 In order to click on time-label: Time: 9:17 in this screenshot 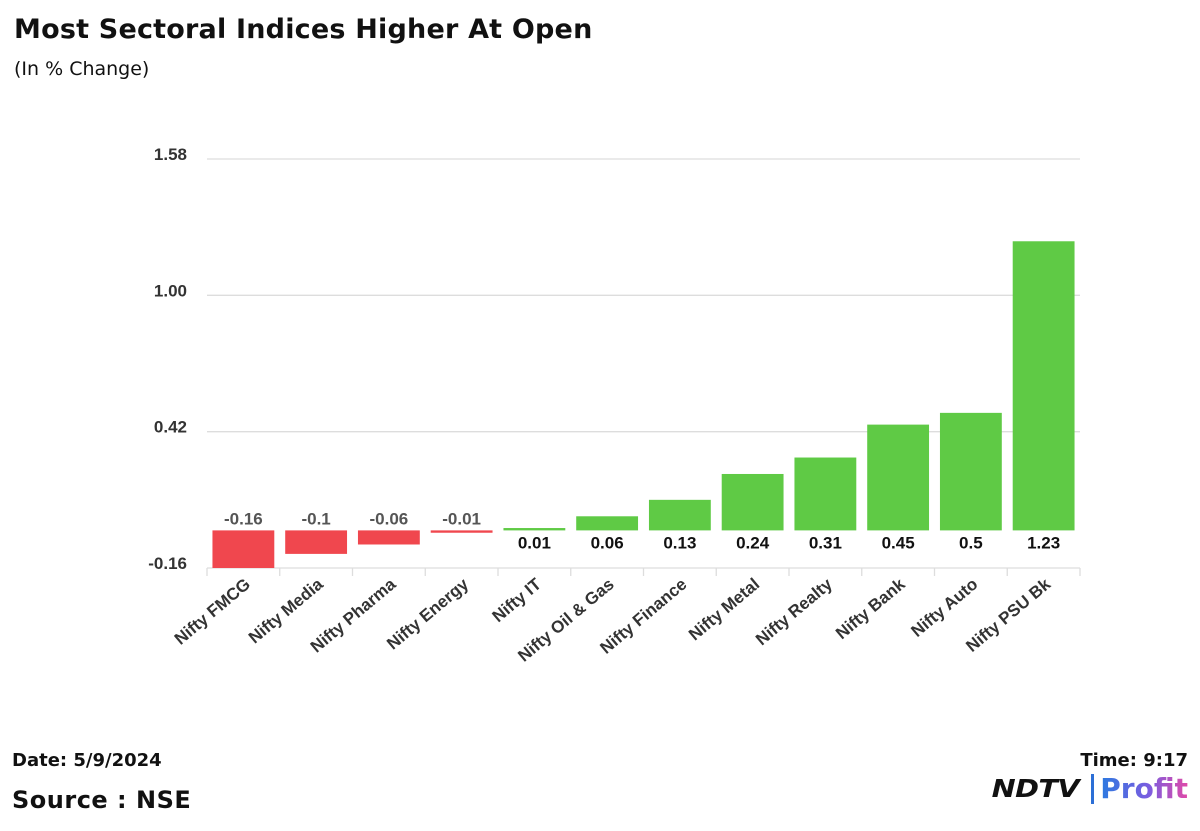, I will do `click(1134, 760)`.